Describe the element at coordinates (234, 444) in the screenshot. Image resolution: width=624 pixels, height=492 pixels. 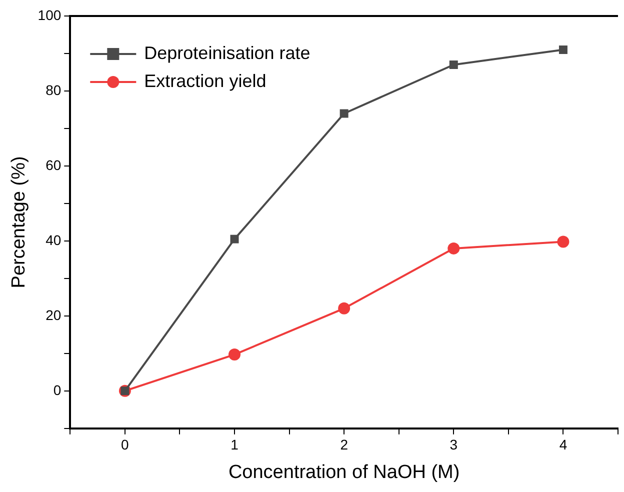
I see `x-tick-label: 1` at that location.